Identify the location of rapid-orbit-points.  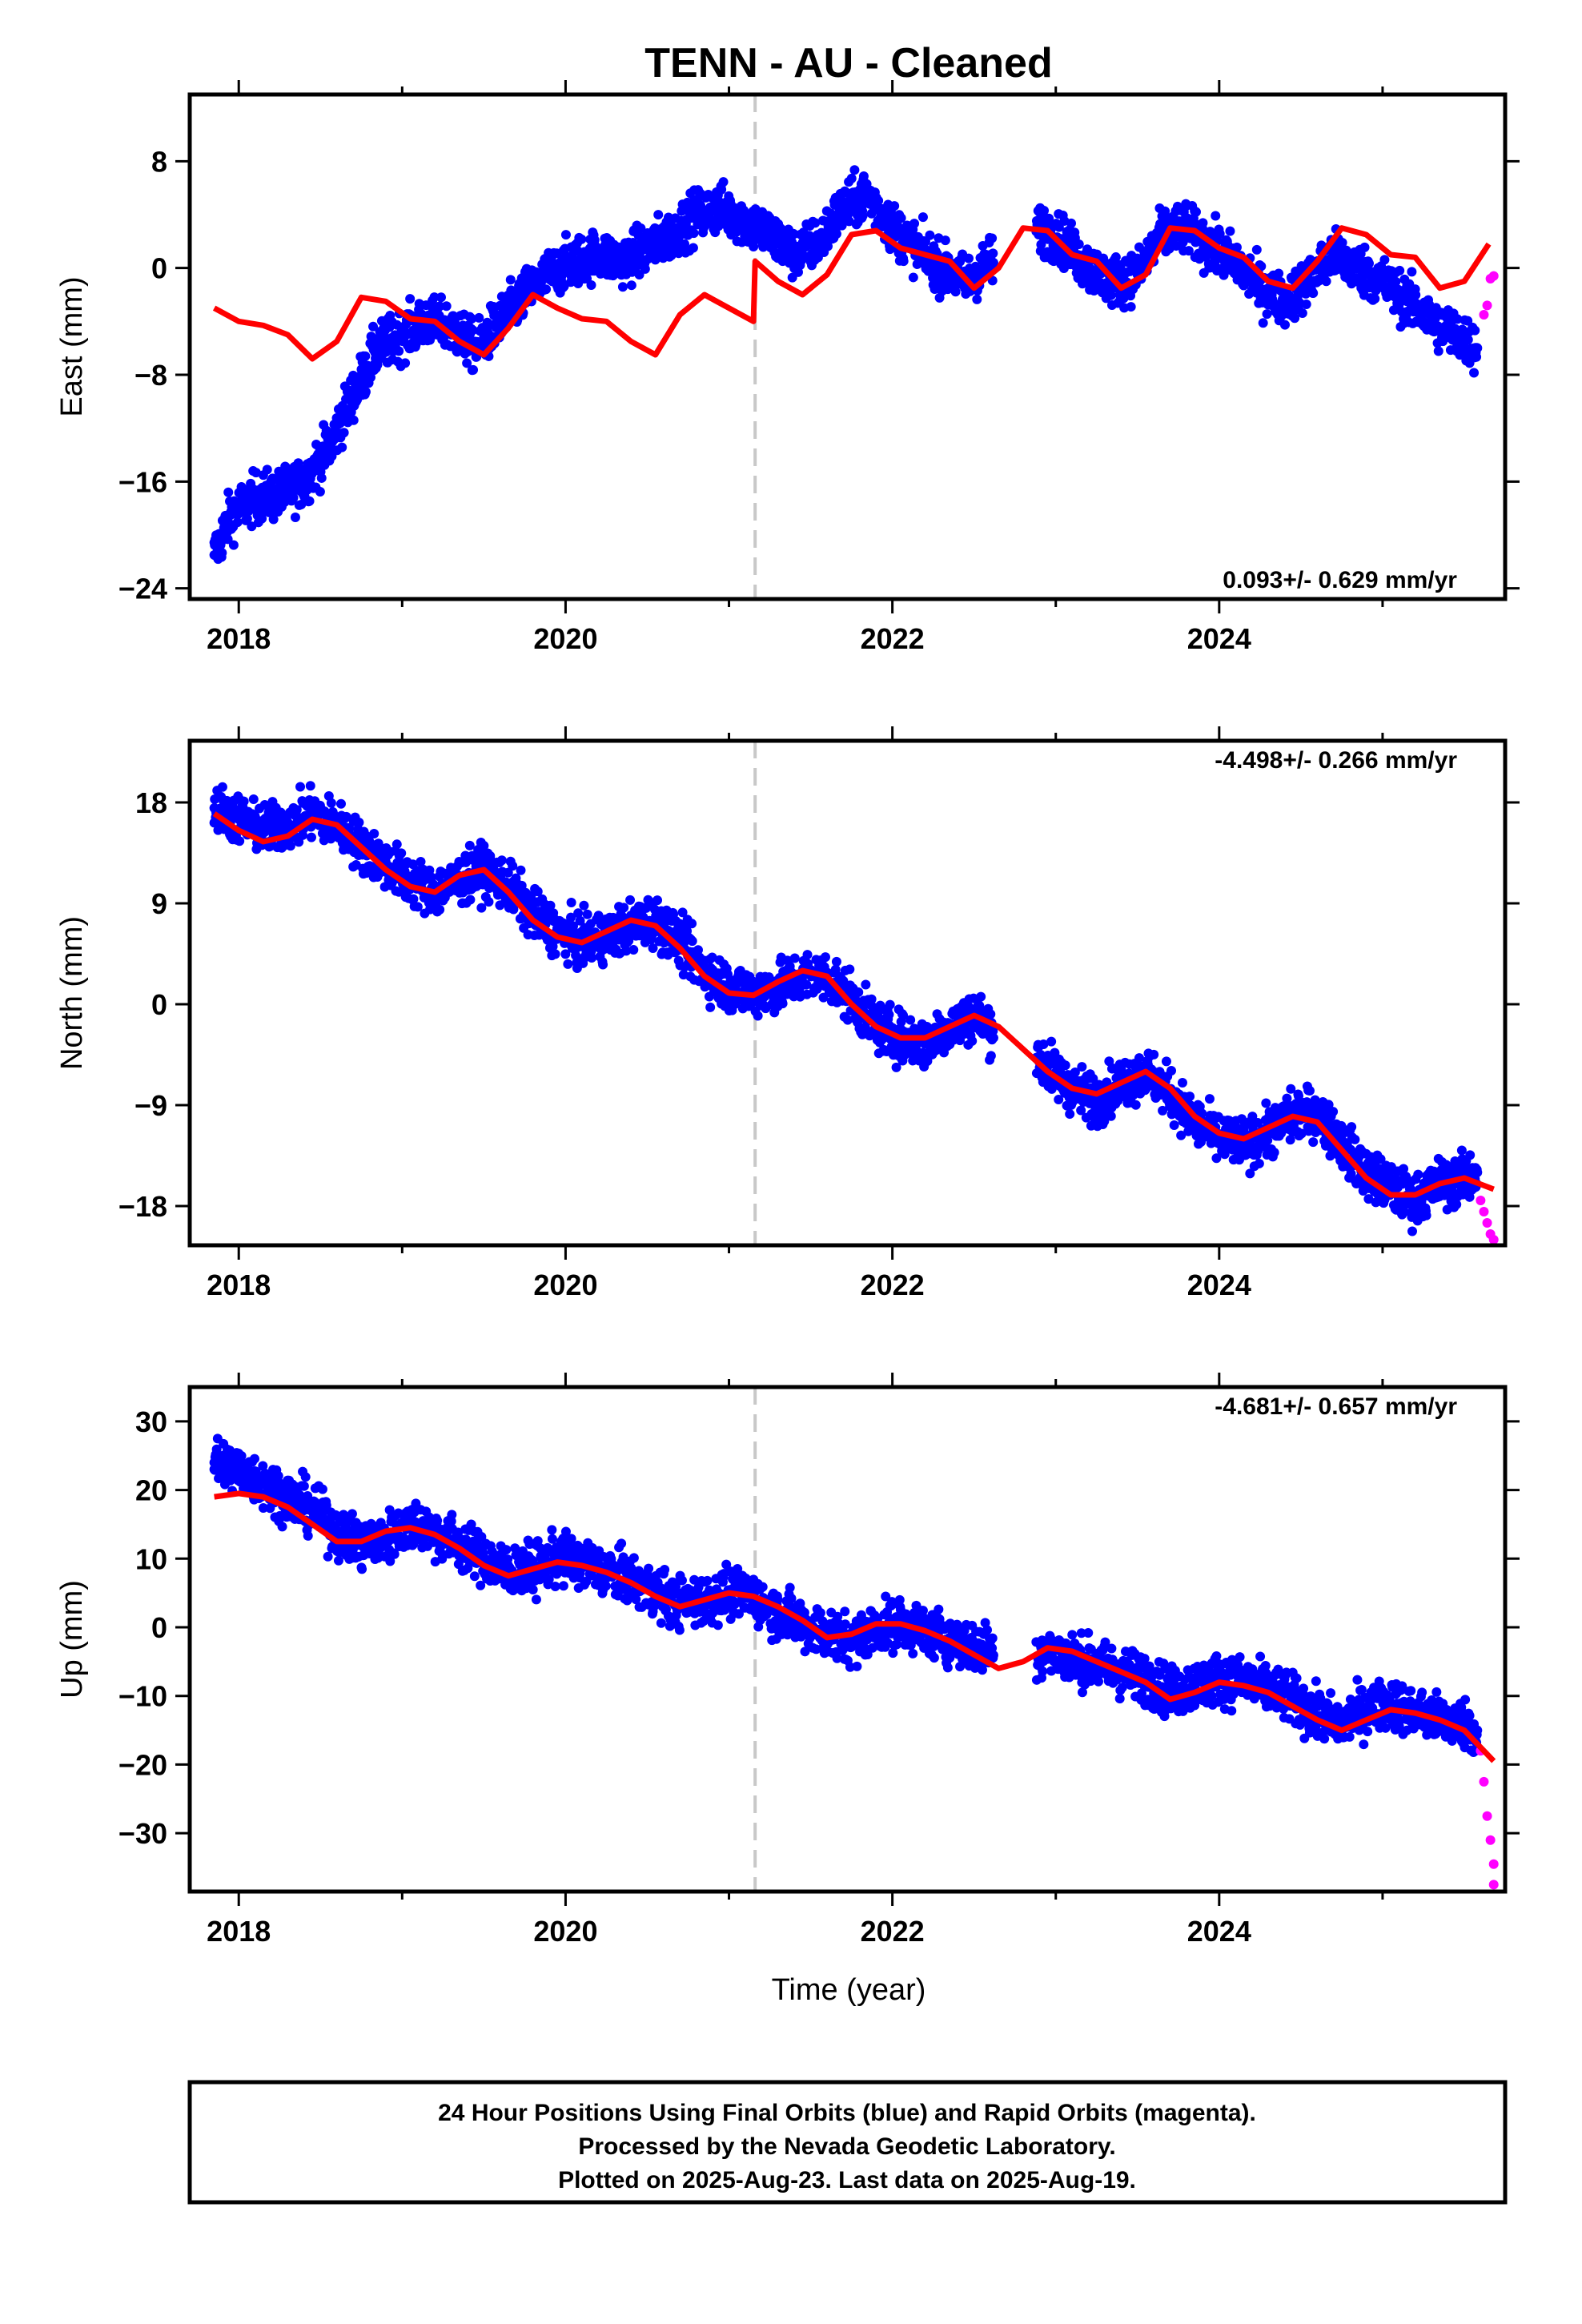
(1489, 295).